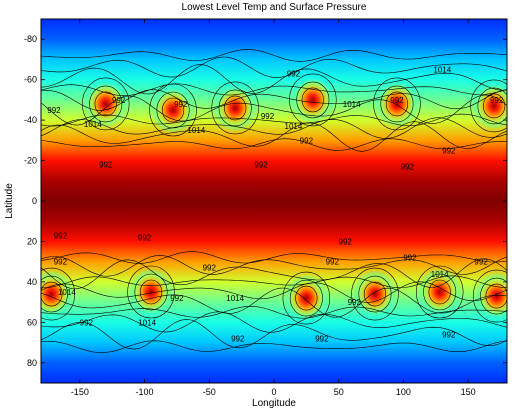  Describe the element at coordinates (30, 120) in the screenshot. I see `y-tick-label: -40` at that location.